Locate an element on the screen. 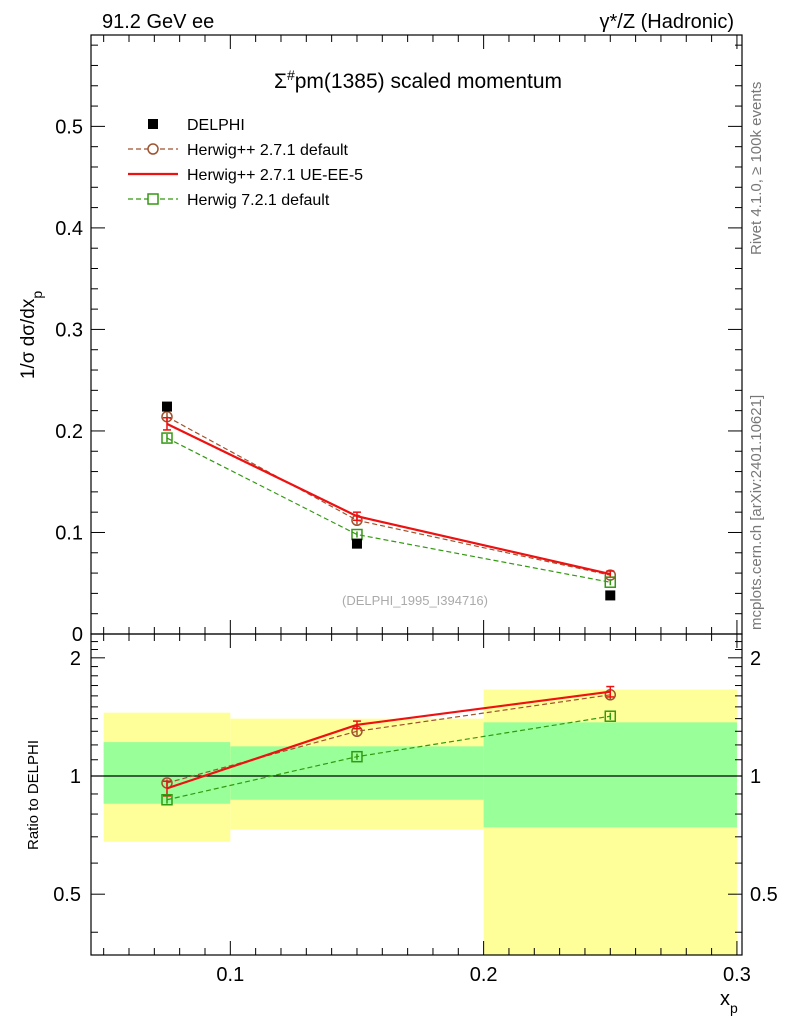 This screenshot has width=786, height=1024. ratio-y-tick-label-right: 0.5 is located at coordinates (764, 895).